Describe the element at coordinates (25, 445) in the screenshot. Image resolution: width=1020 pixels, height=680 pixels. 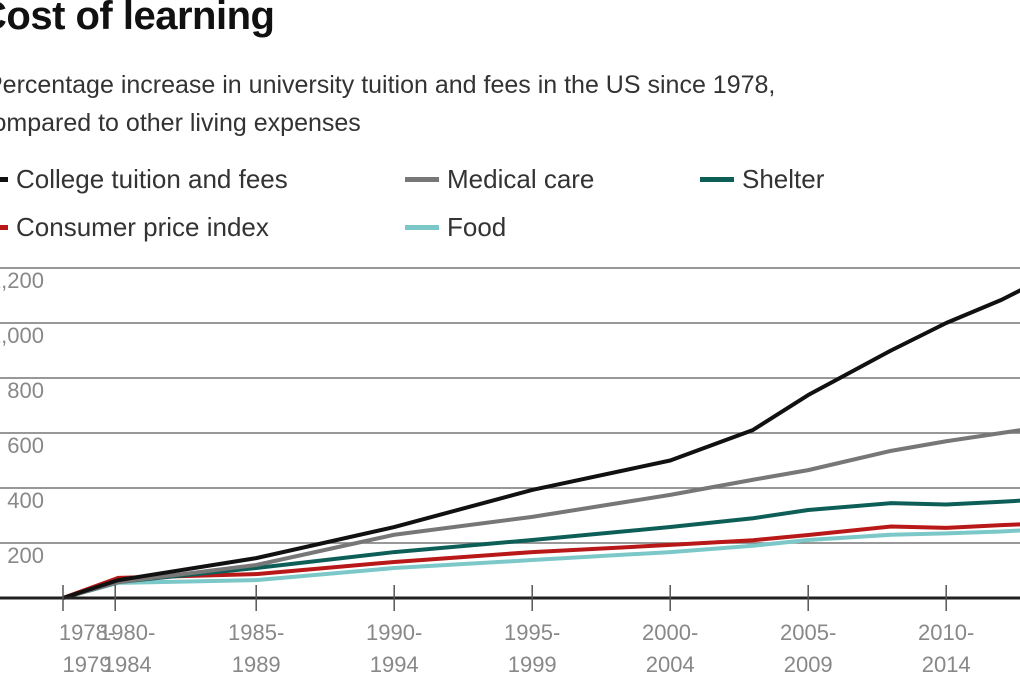
I see `y-tick-label: 600` at that location.